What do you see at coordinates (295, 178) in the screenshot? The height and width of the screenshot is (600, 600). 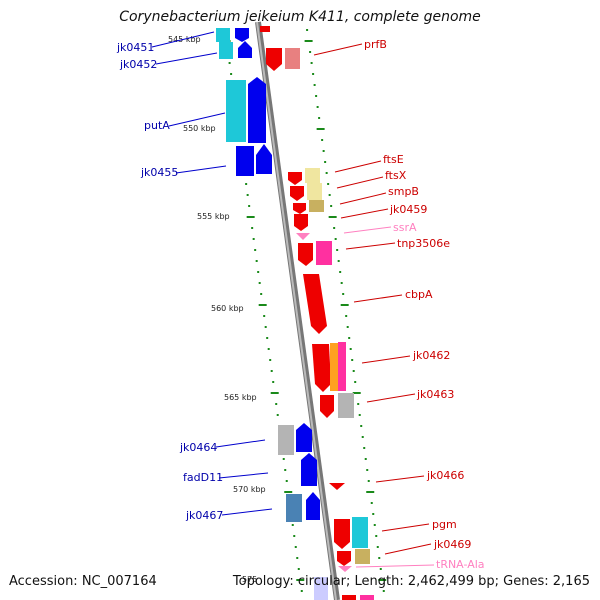 I see `gene-arrow-ftse` at bounding box center [295, 178].